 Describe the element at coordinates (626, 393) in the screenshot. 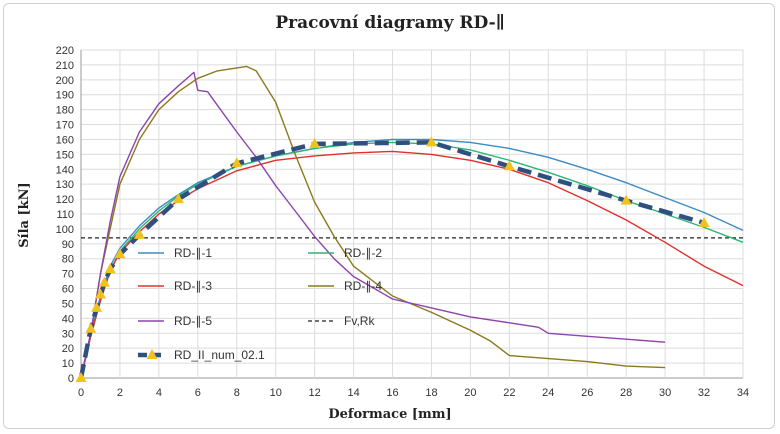

I see `x-tick-label: 28` at that location.